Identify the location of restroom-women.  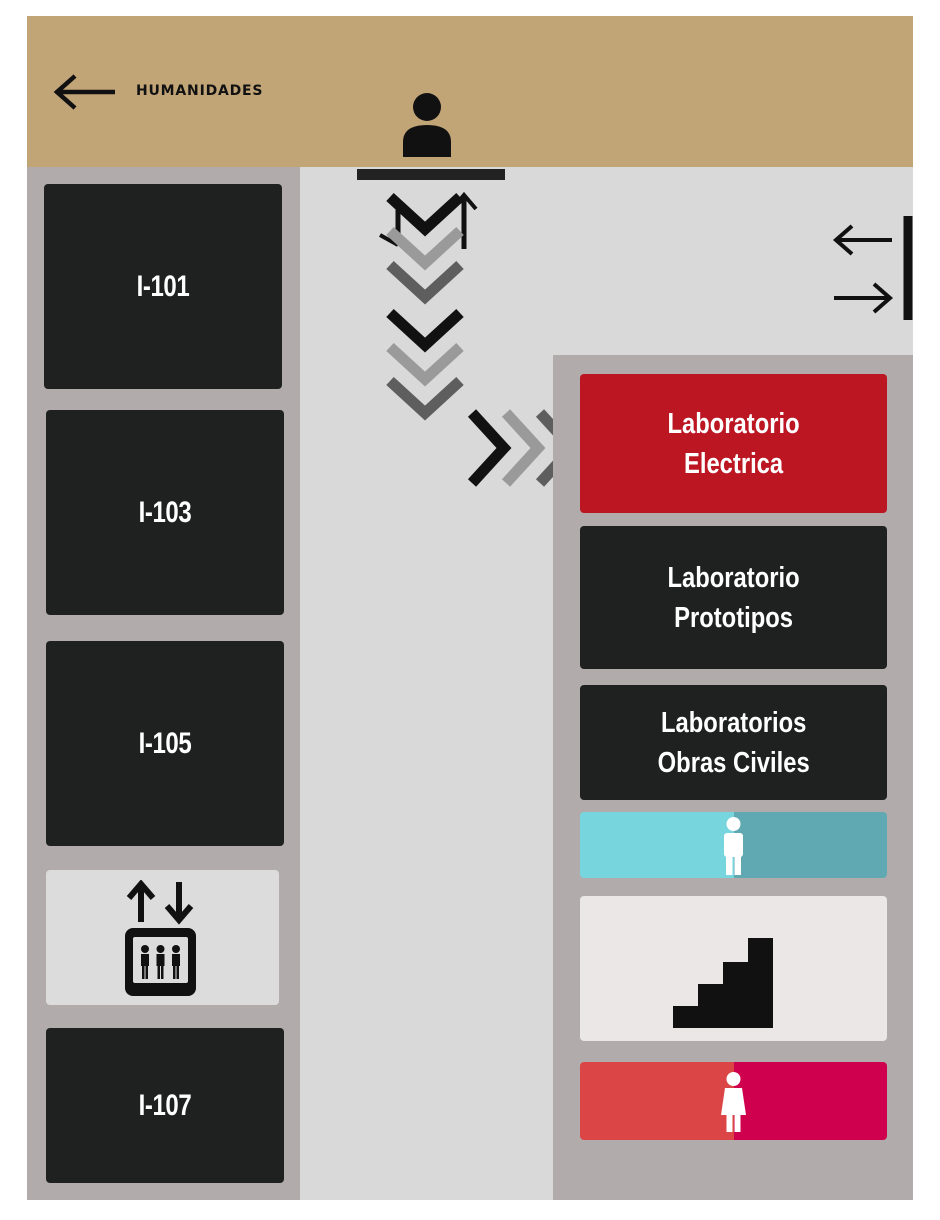
(733, 1101).